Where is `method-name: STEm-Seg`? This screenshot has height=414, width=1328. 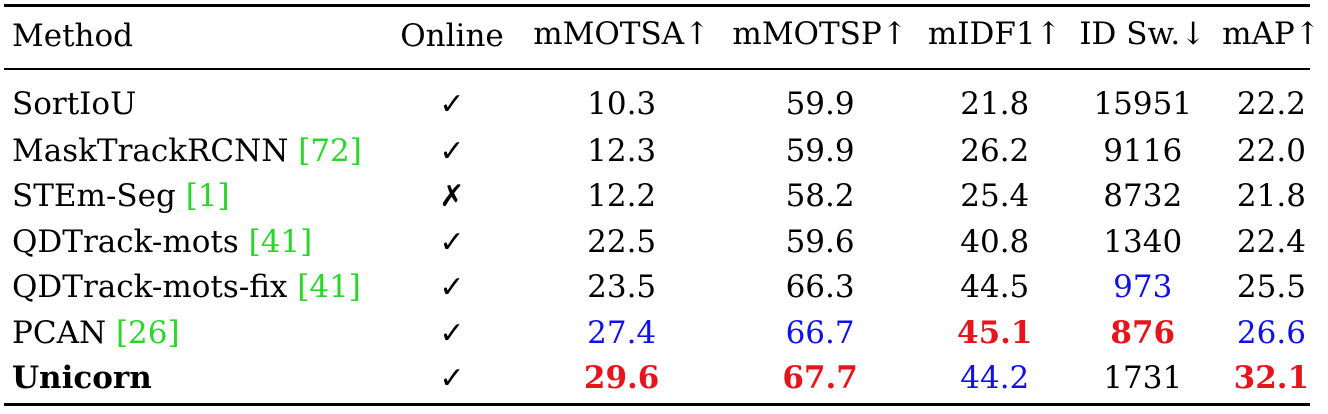
method-name: STEm-Seg is located at coordinates (99, 196).